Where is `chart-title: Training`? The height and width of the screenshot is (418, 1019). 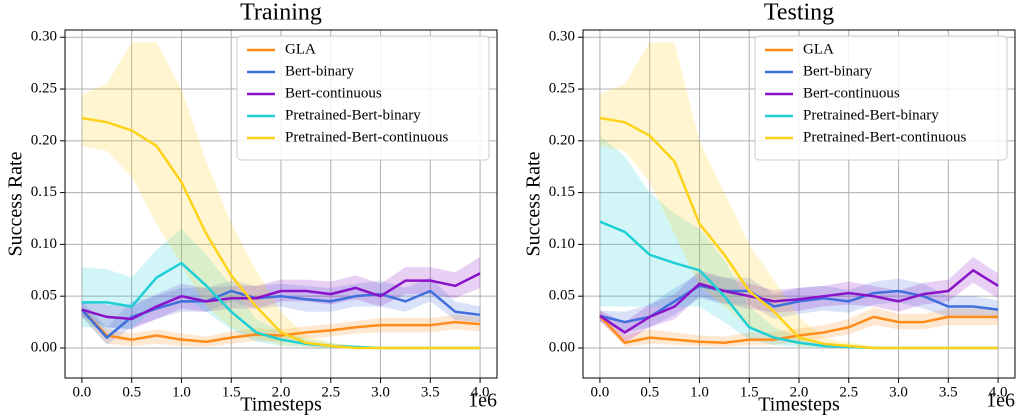
chart-title: Training is located at coordinates (281, 13).